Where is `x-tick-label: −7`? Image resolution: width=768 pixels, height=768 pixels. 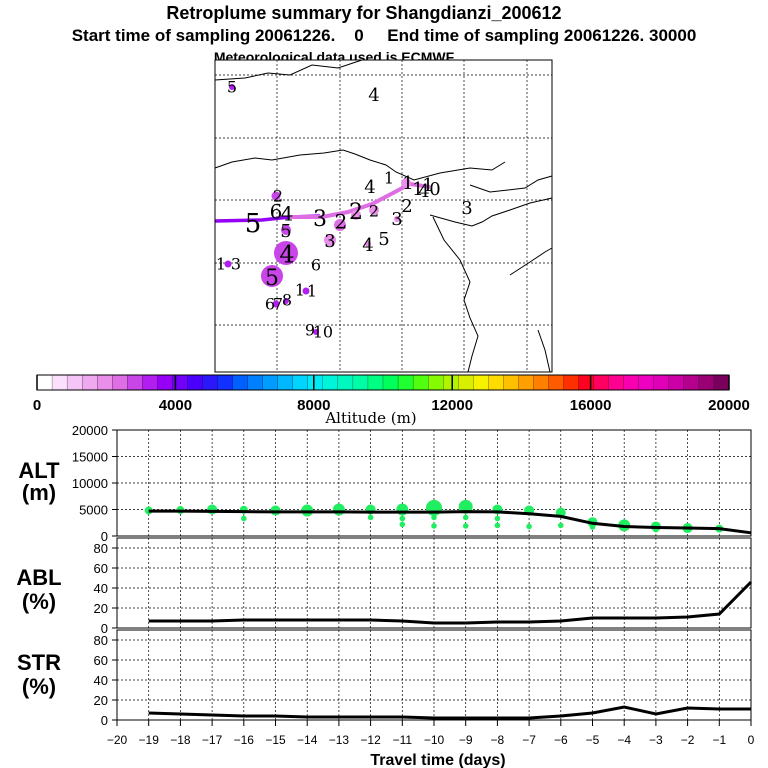 x-tick-label: −7 is located at coordinates (529, 740).